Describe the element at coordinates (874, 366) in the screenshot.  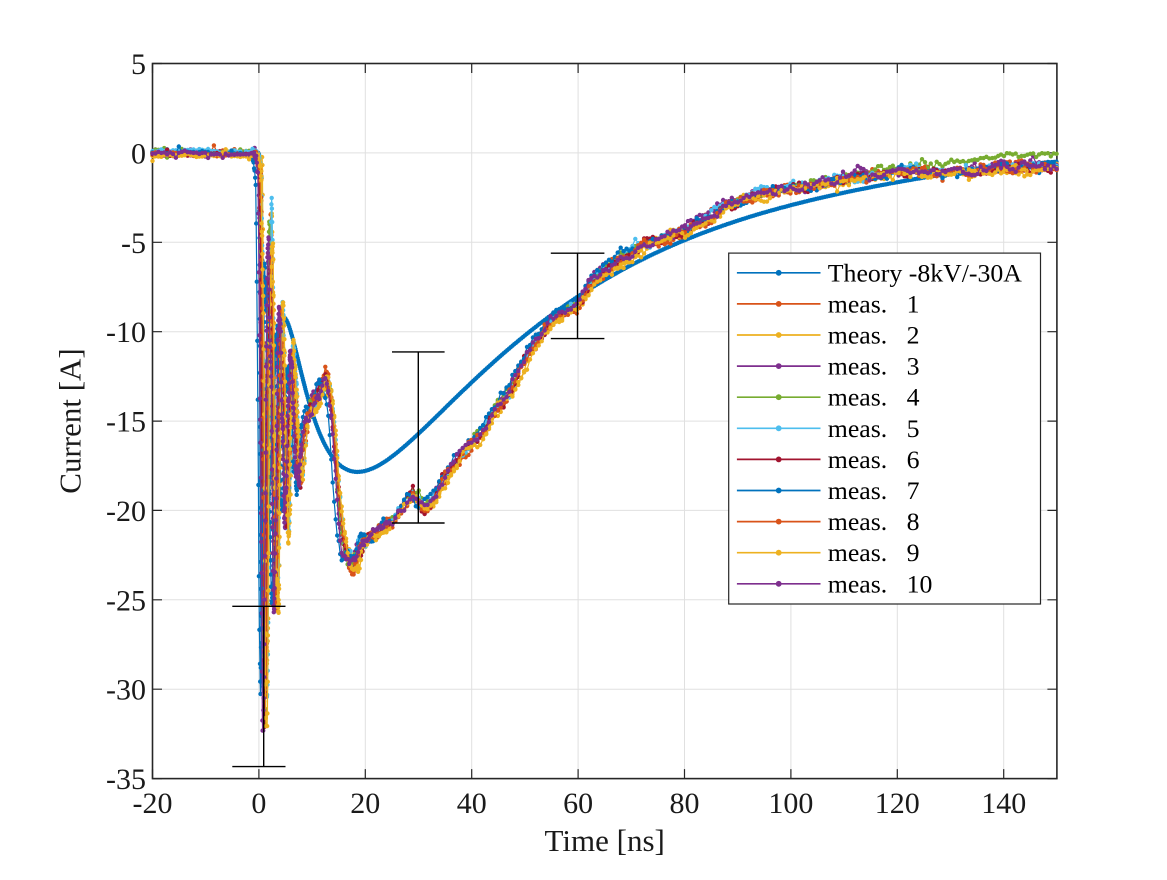
I see `svg-text: meas. 3` at that location.